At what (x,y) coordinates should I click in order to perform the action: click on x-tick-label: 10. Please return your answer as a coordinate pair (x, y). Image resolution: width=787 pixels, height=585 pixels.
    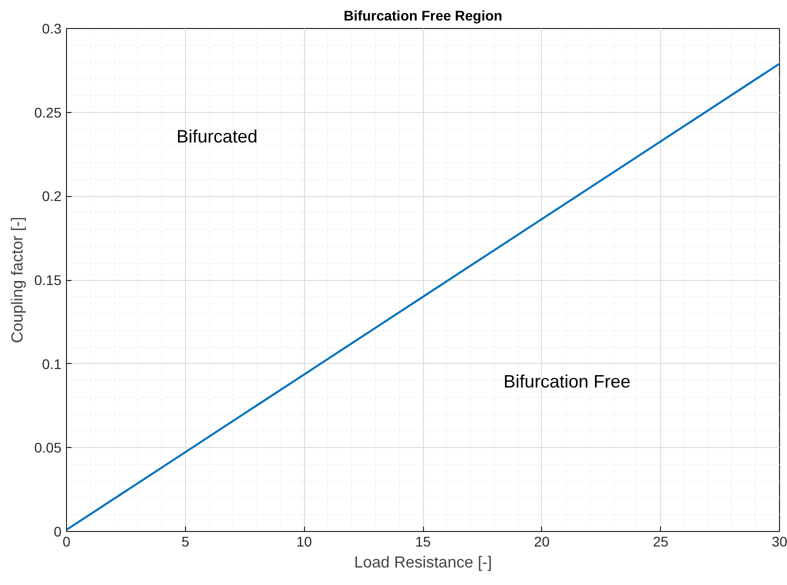
    Looking at the image, I should click on (304, 542).